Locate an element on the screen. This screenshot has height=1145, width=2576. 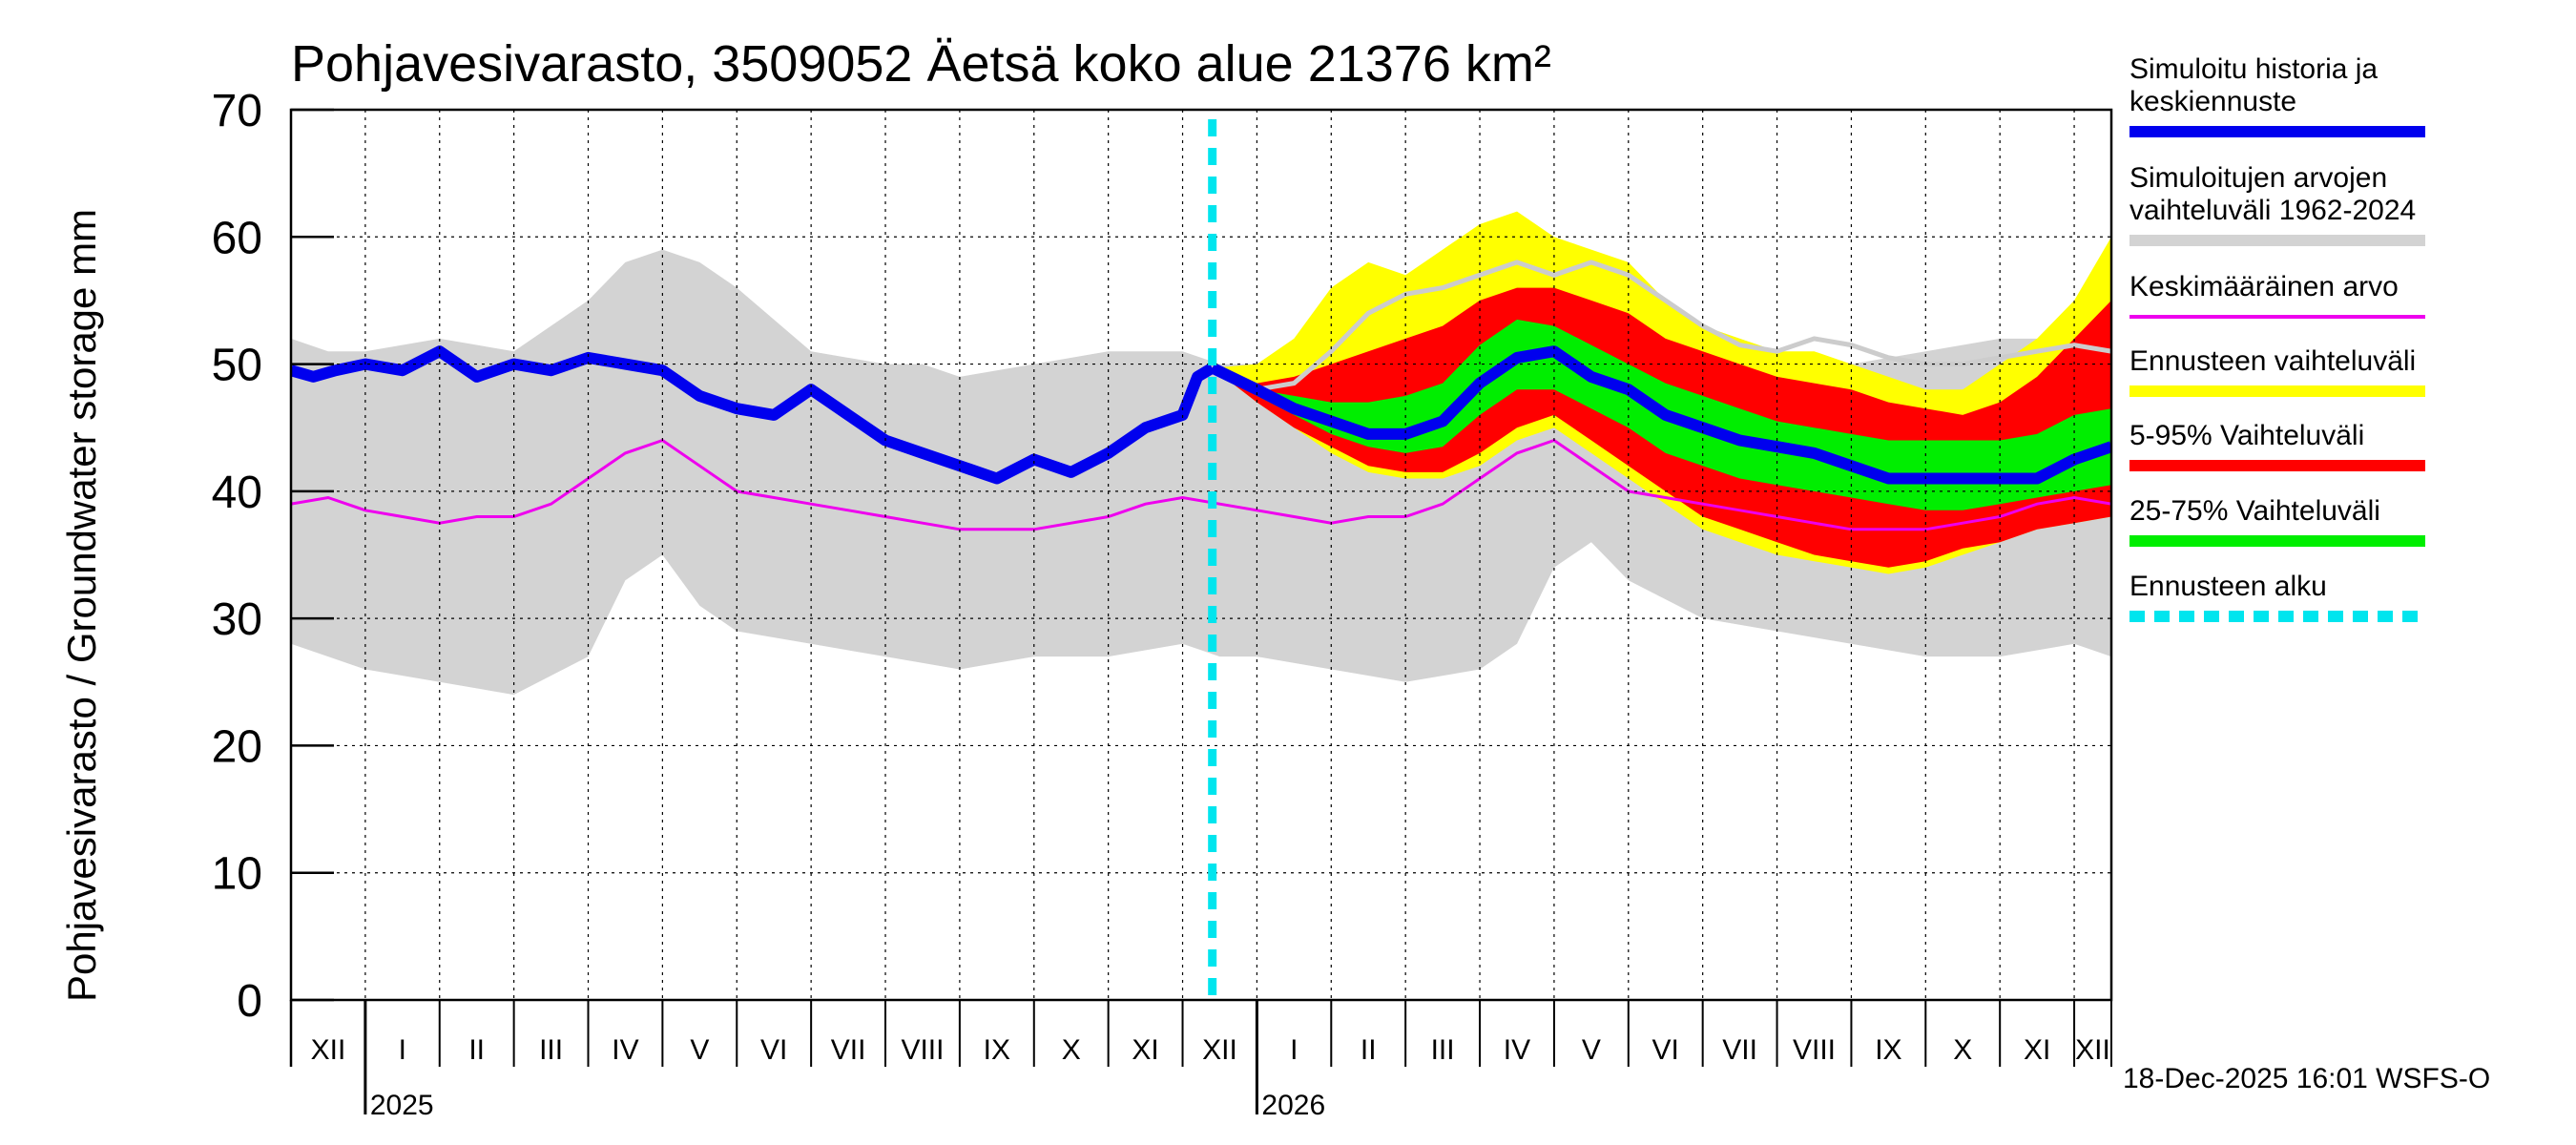
y-tick-label: 50 is located at coordinates (237, 366).